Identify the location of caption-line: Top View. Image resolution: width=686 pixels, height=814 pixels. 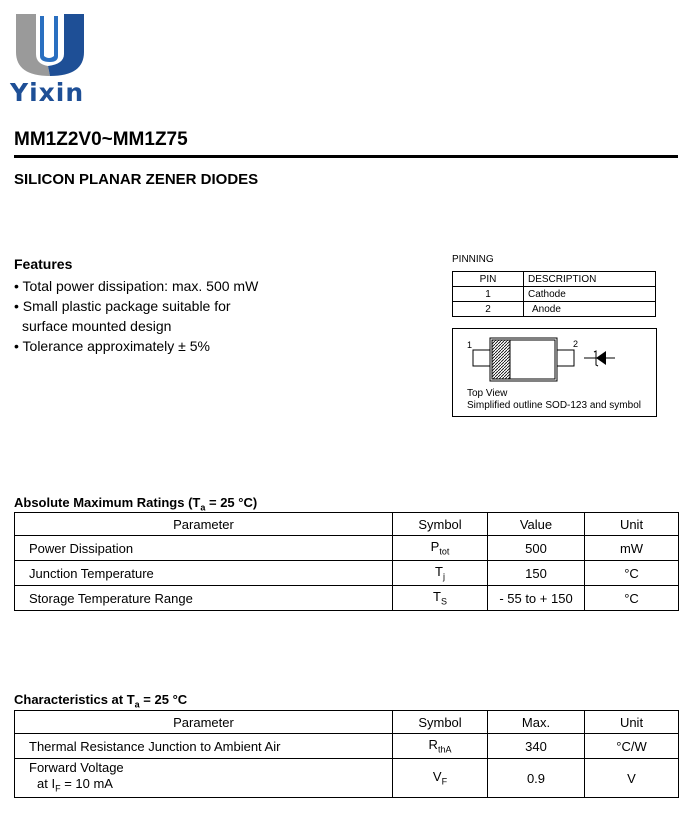
(487, 393).